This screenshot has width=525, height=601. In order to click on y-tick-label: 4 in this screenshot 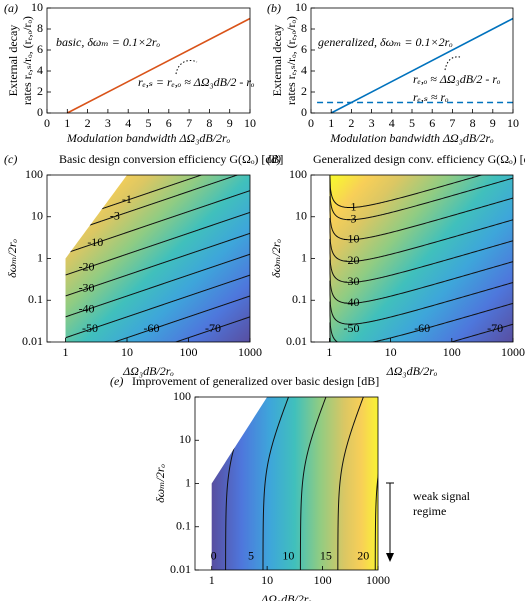, I will do `click(40, 70)`.